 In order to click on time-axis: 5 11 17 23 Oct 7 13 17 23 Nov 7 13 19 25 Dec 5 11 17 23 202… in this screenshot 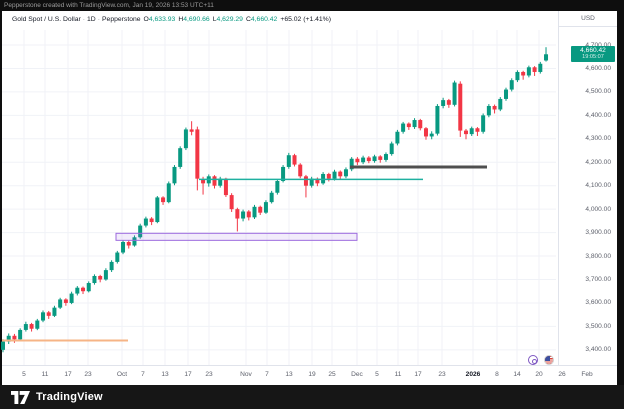, I will do `click(309, 375)`.